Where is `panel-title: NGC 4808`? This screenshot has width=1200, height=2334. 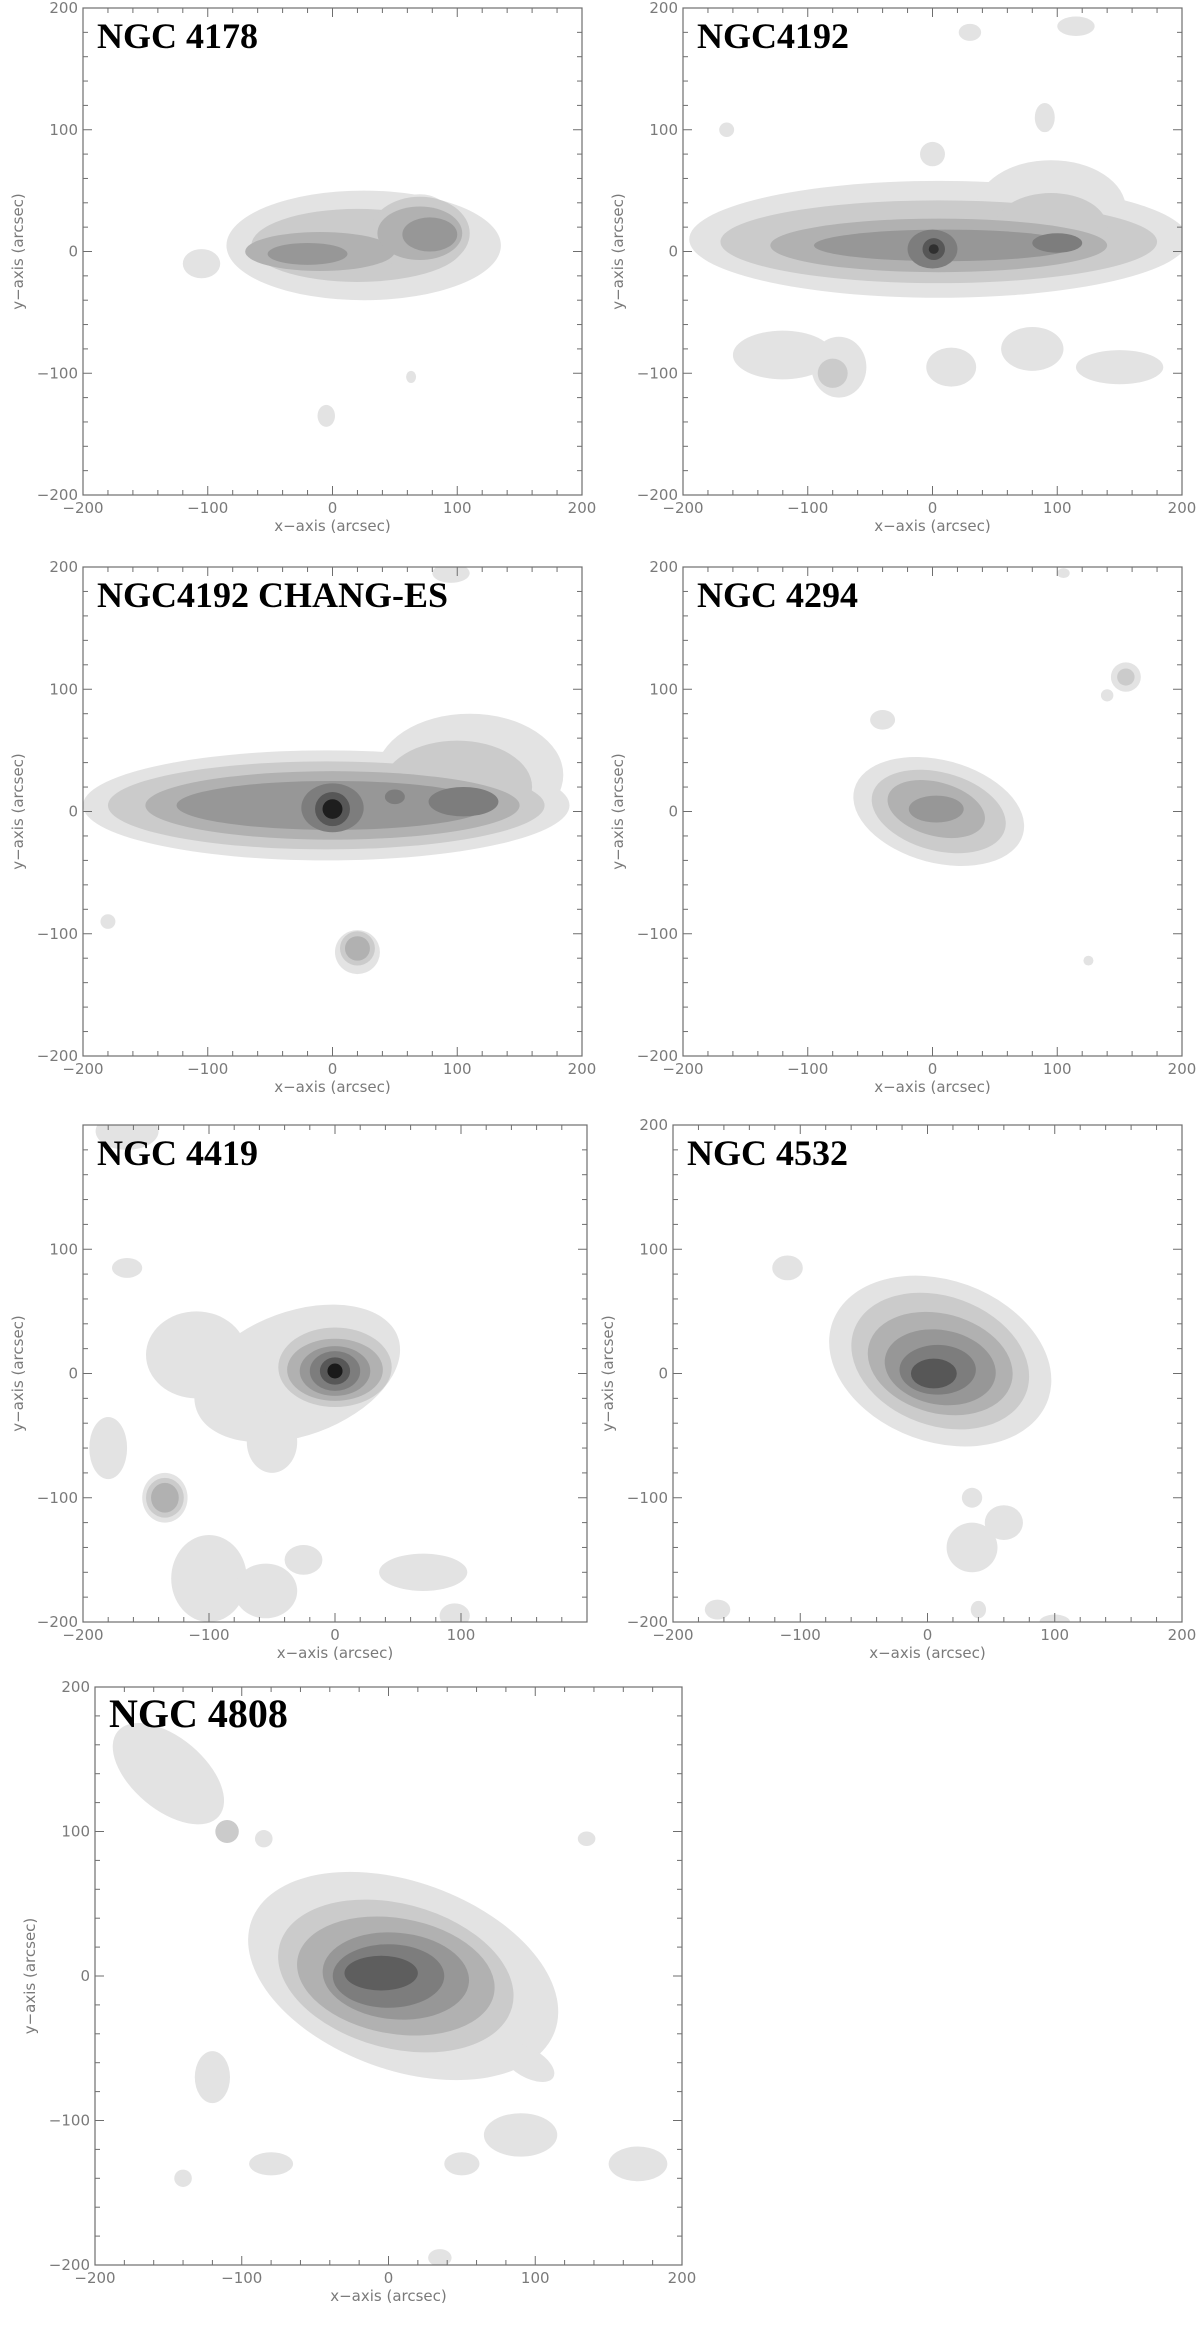 panel-title: NGC 4808 is located at coordinates (198, 1713).